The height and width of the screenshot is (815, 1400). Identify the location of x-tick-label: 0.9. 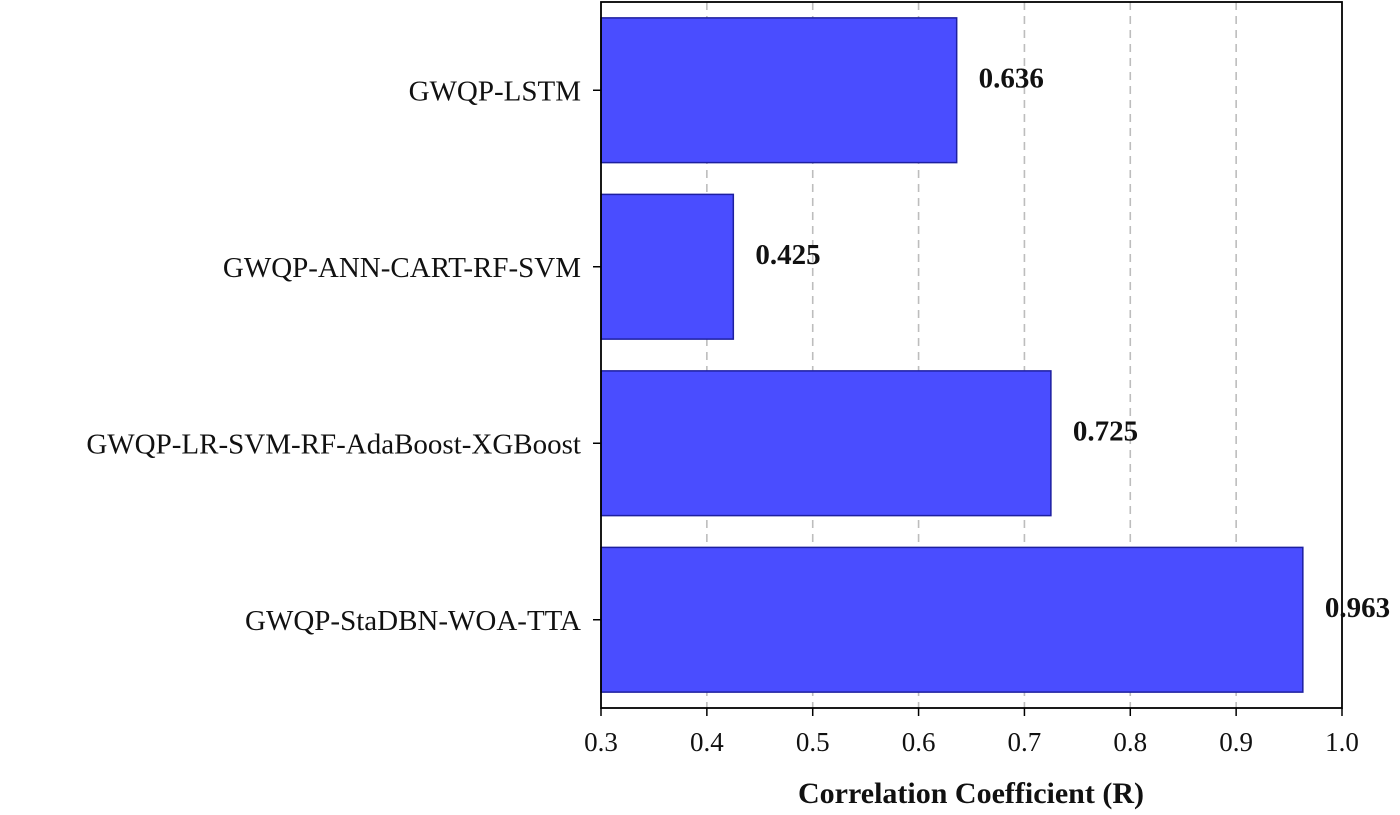
(1236, 742).